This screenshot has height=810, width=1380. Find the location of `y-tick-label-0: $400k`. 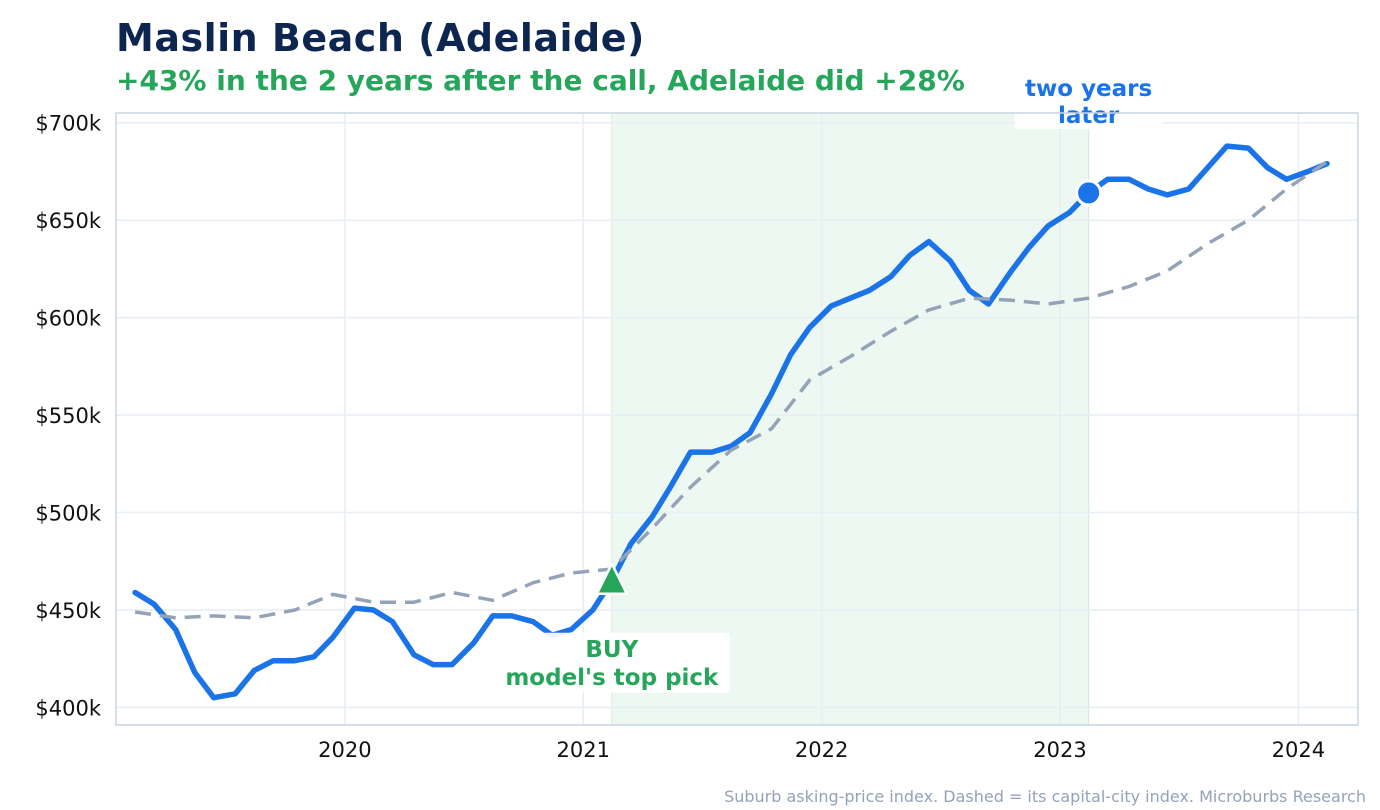

y-tick-label-0: $400k is located at coordinates (68, 708).